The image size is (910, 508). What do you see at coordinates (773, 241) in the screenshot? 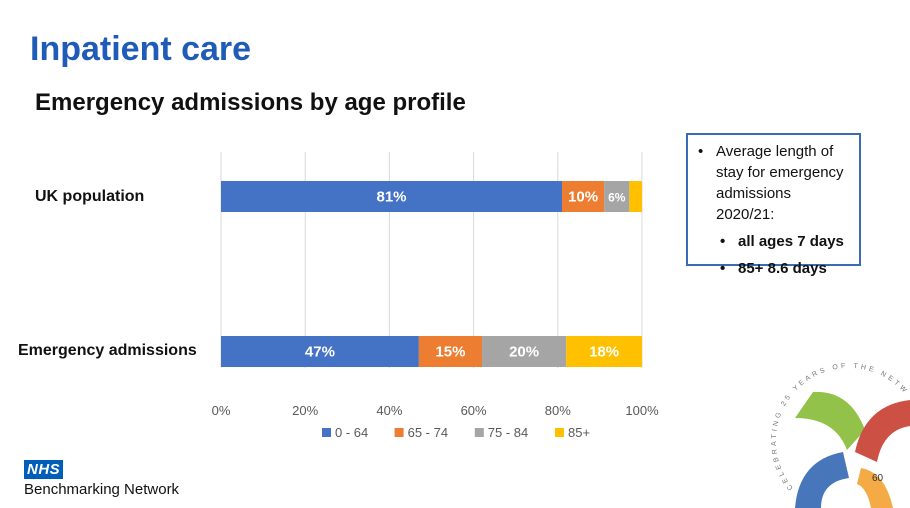
I see `note-item-all-ages: all ages 7 days` at bounding box center [773, 241].